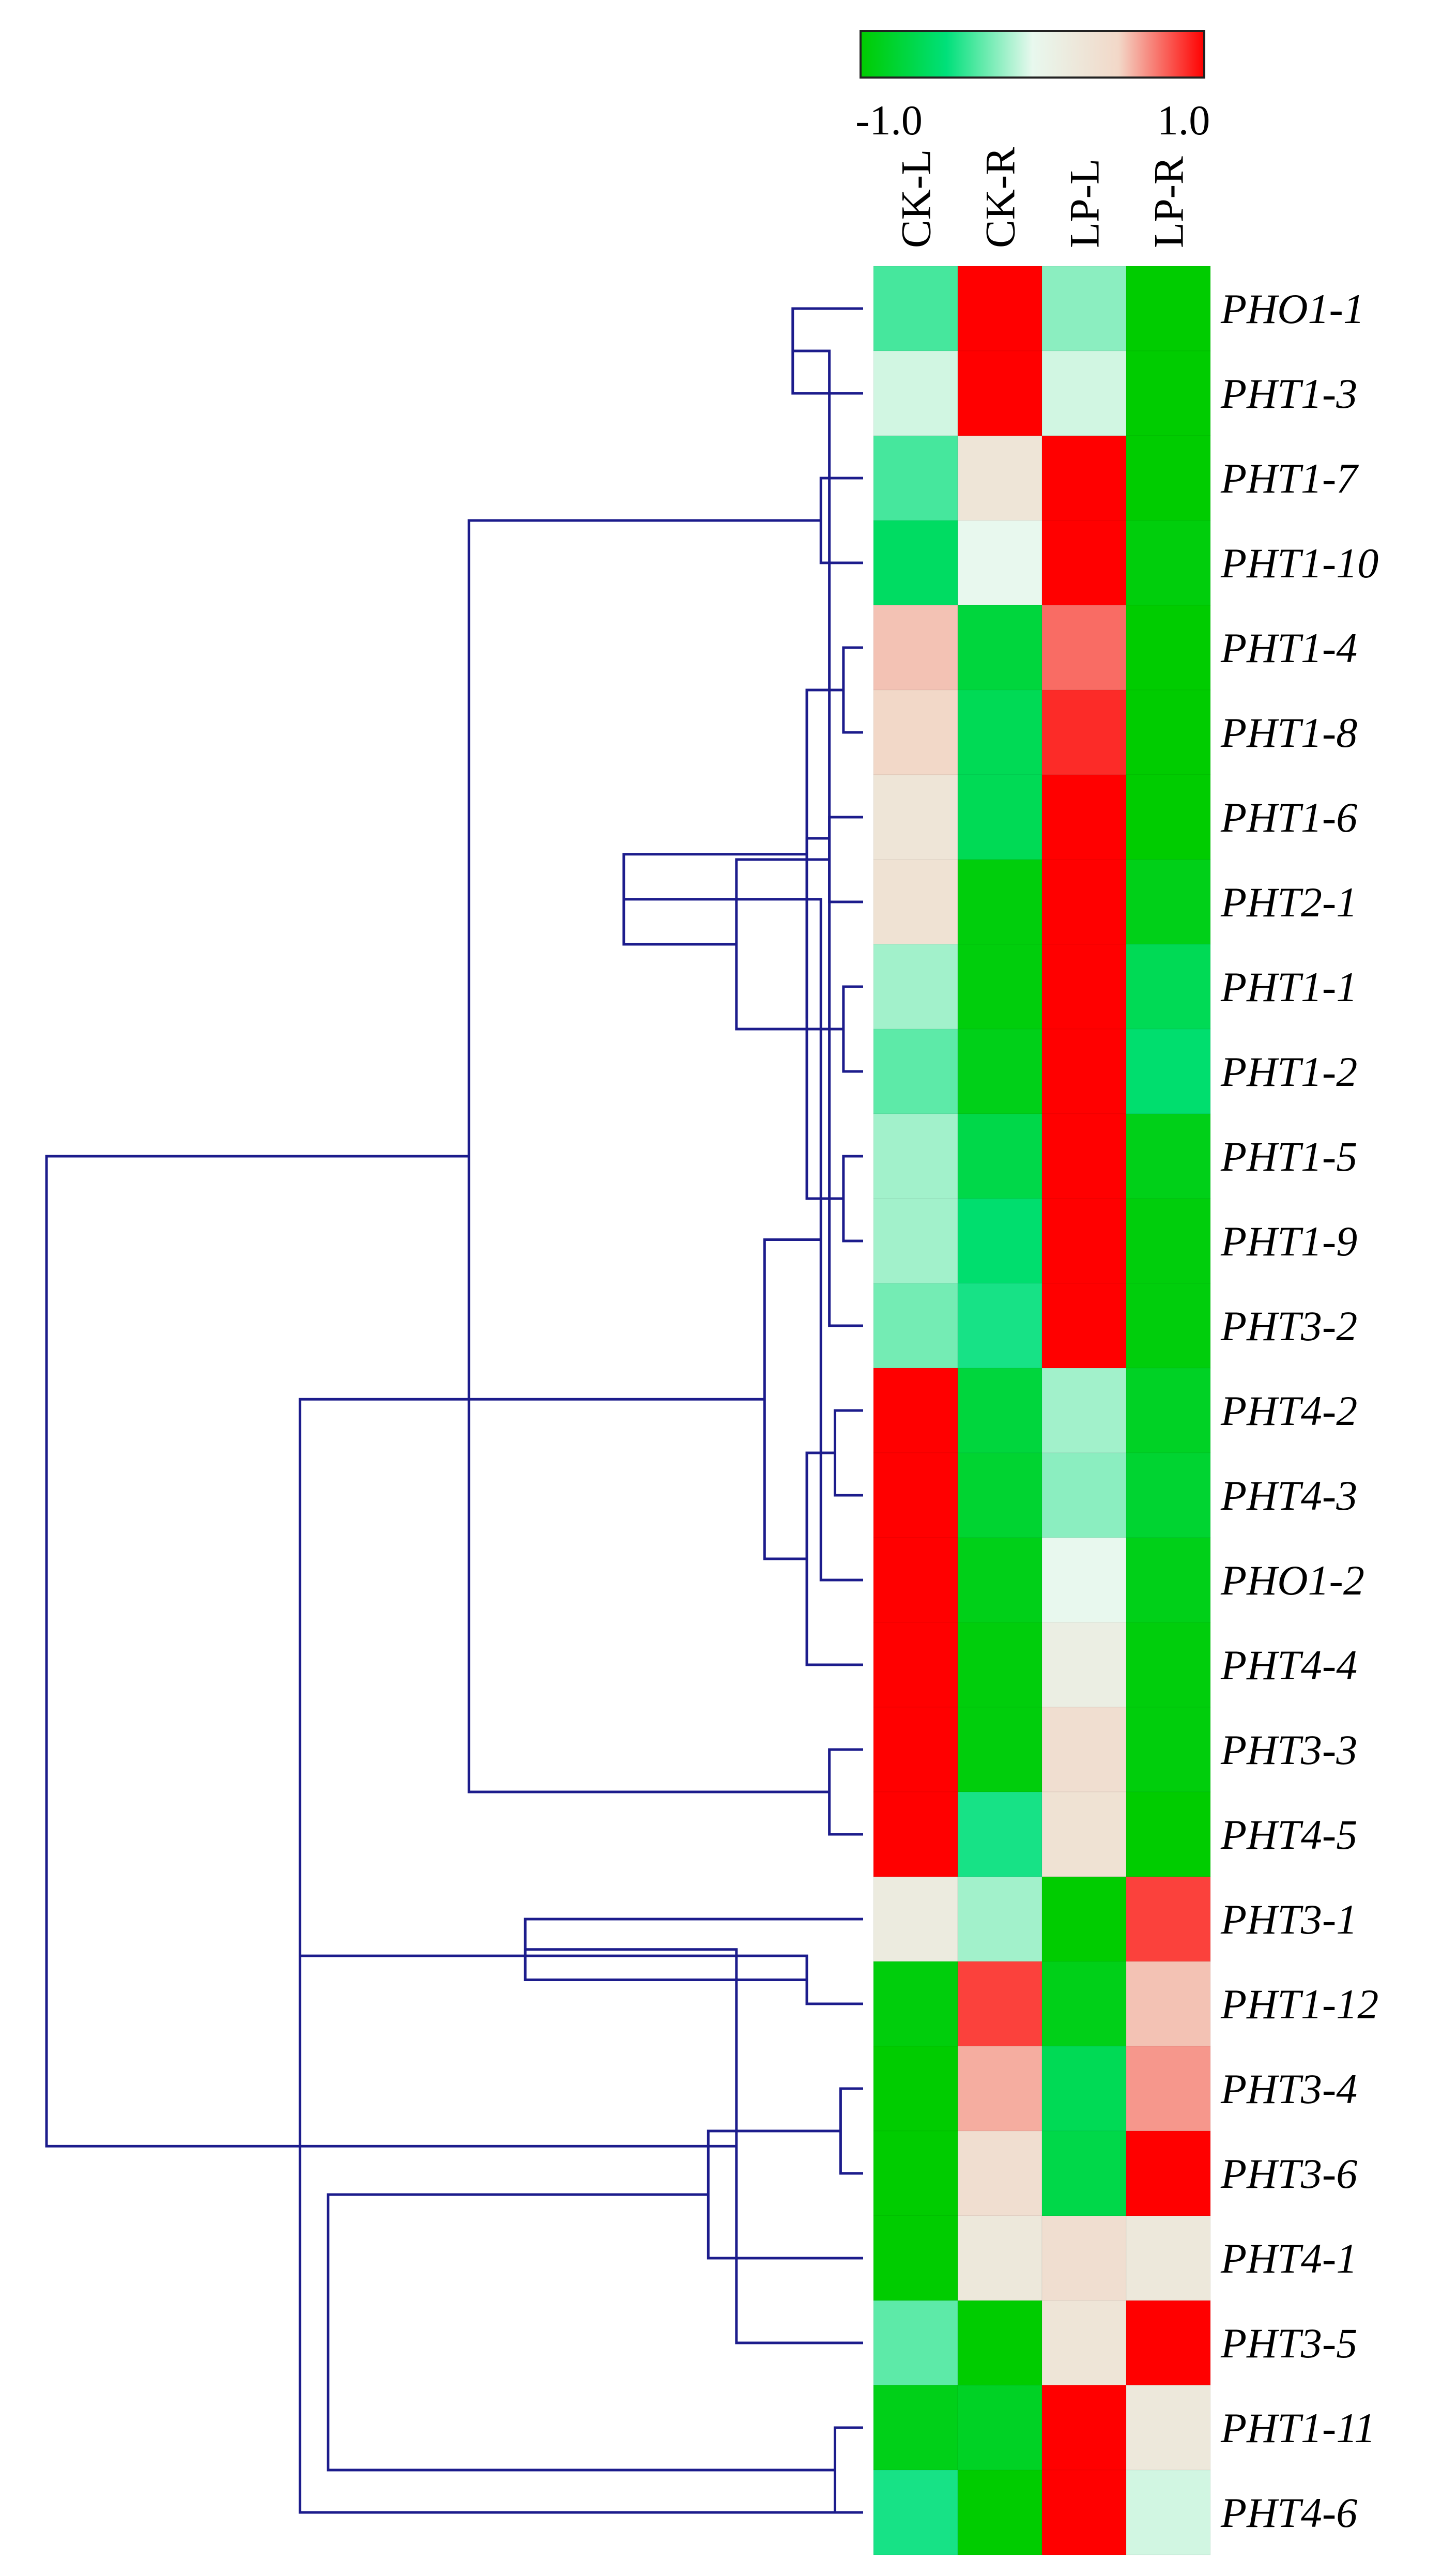 Image resolution: width=1442 pixels, height=2576 pixels. Describe the element at coordinates (1288, 986) in the screenshot. I see `row-label: PHT1-1` at that location.